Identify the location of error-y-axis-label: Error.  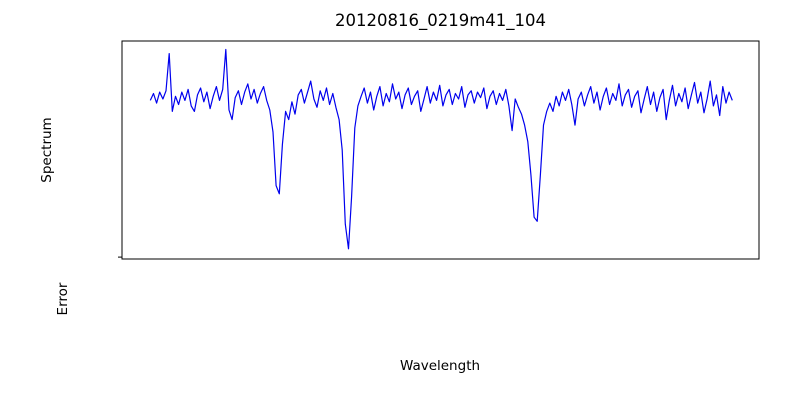
(63, 299).